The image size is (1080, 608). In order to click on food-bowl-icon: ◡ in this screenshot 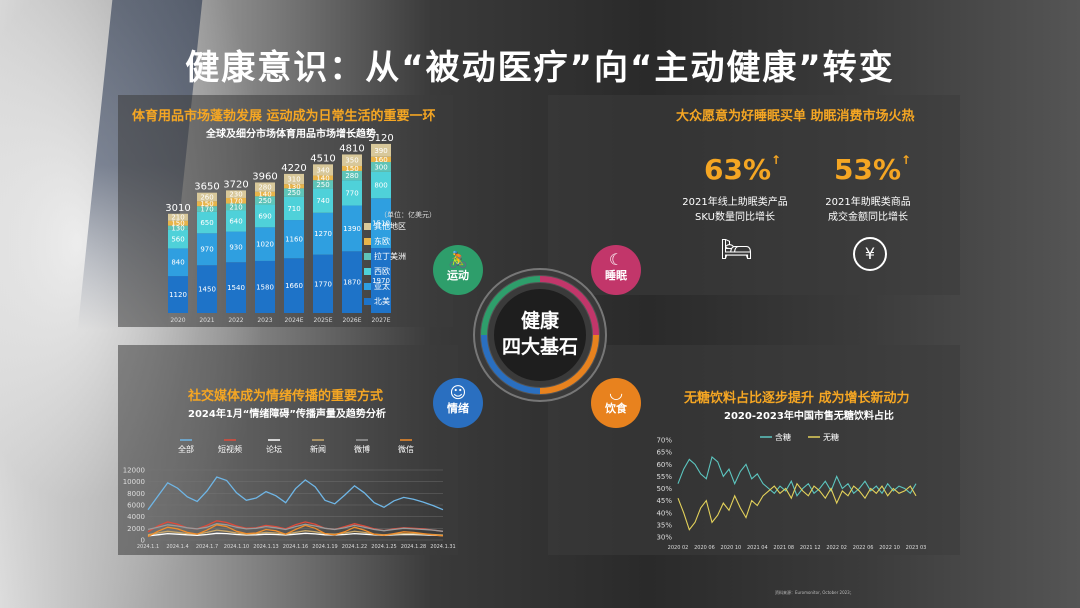, I will do `click(616, 392)`.